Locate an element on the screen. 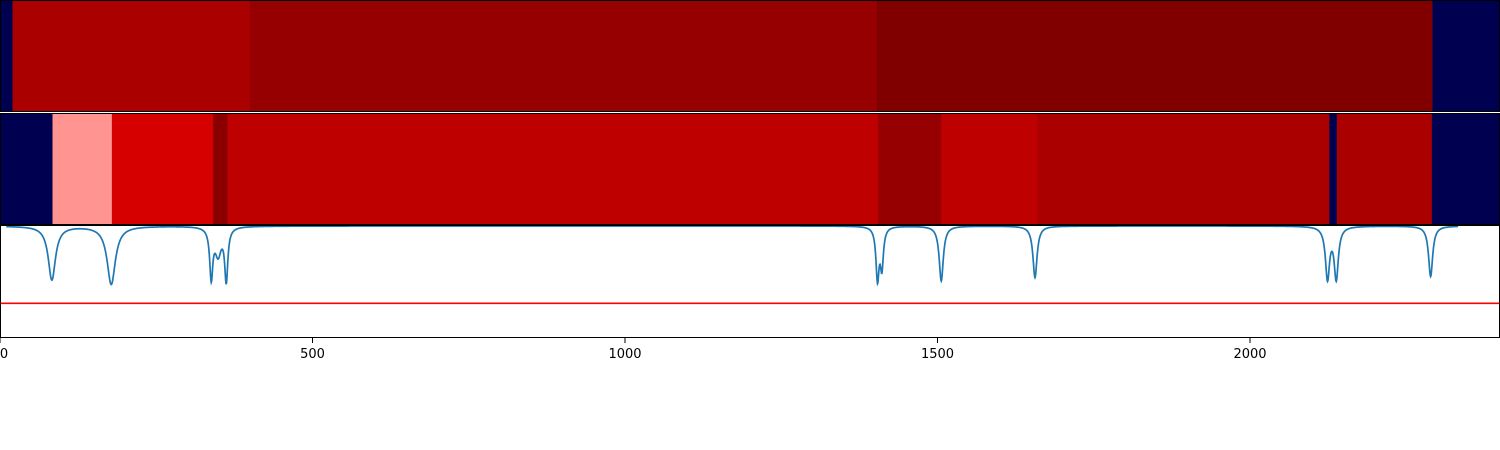 The width and height of the screenshot is (1500, 450). x-axis: 0 500 1000 1500 2000 is located at coordinates (633, 350).